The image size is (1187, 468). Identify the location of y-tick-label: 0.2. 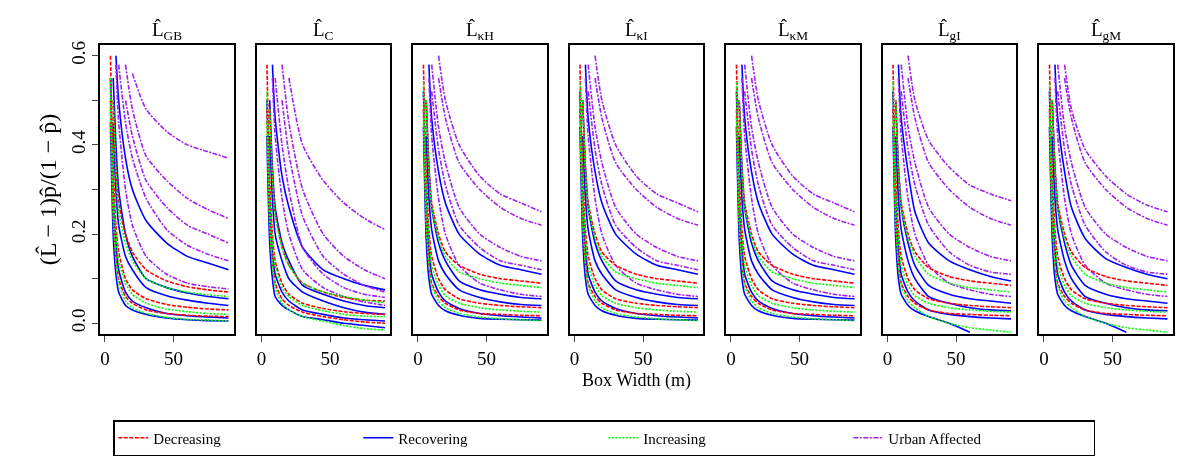
(78, 231).